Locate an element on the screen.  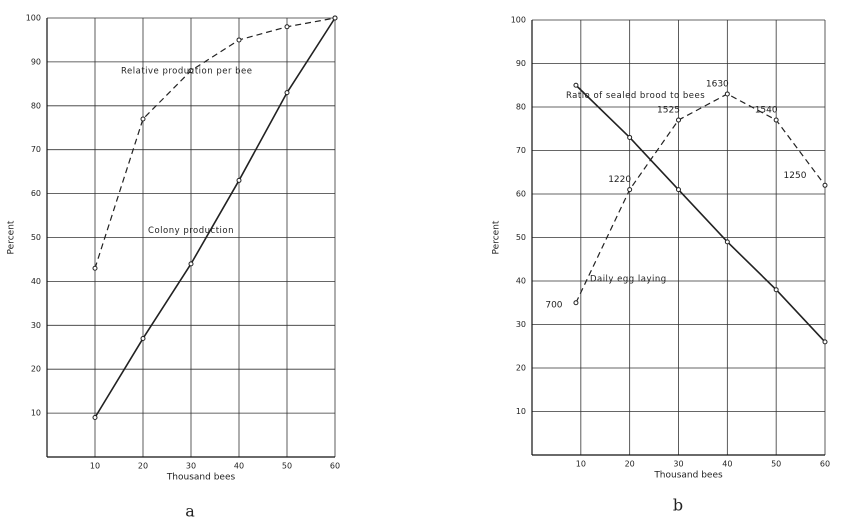
point-label: 1220 is located at coordinates (619, 180).